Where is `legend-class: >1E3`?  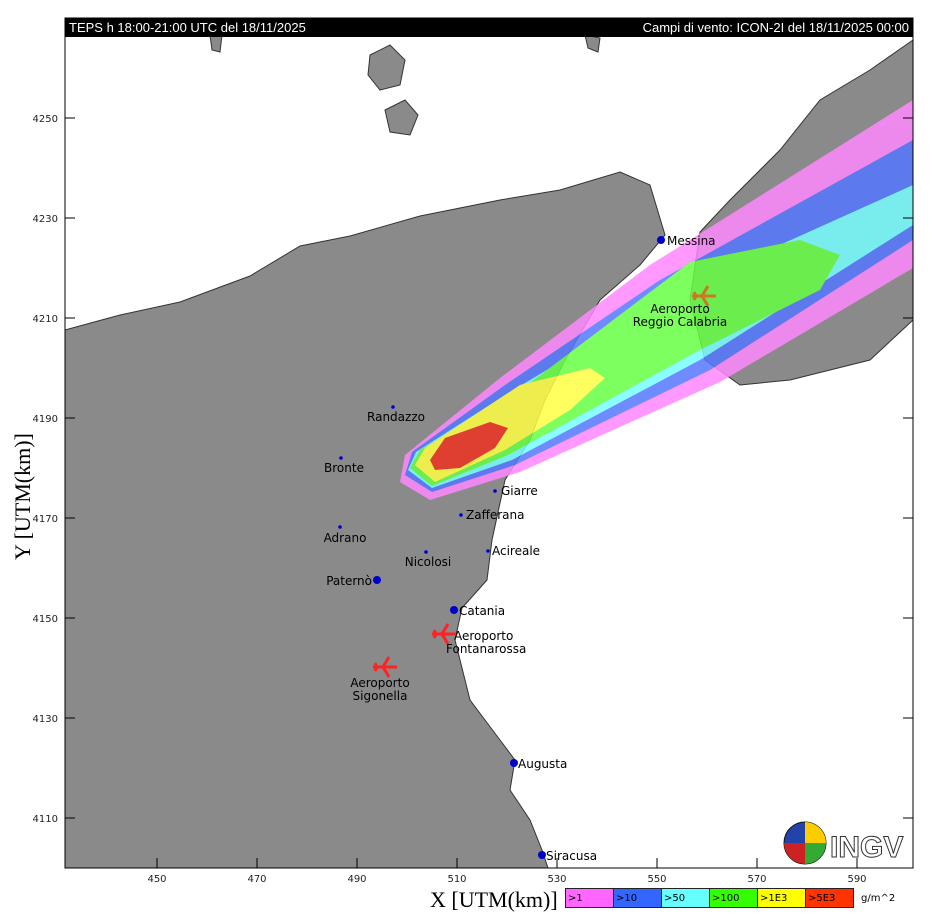
legend-class: >1E3 is located at coordinates (781, 898).